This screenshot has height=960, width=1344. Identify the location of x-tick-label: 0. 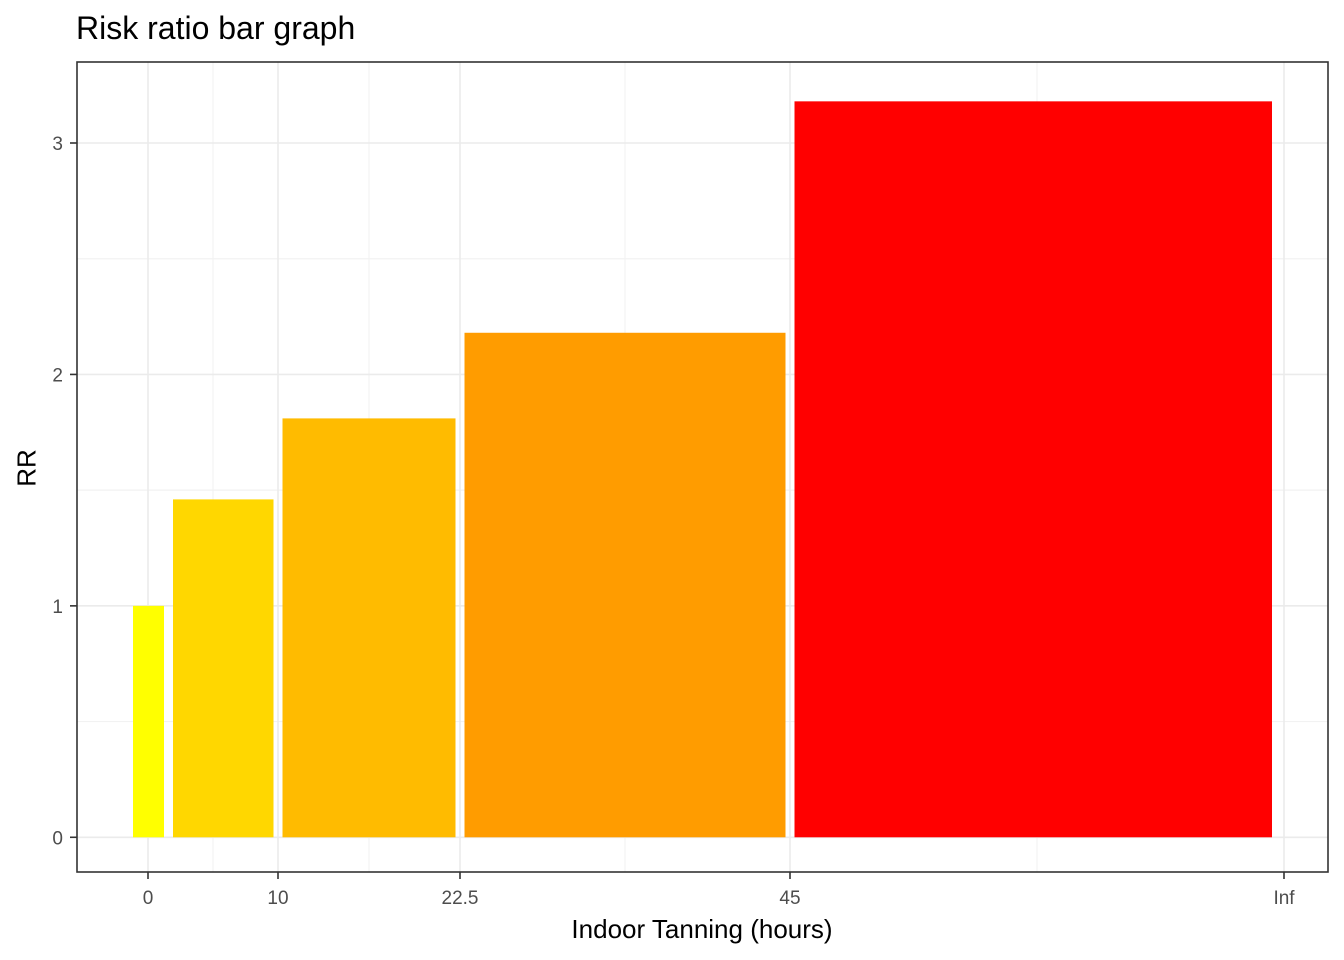
(148, 898).